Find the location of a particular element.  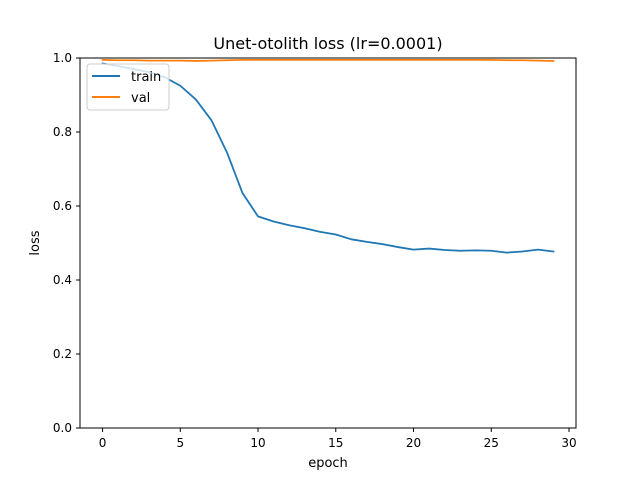

x-axis: 0 5 10 15 20 25 30 is located at coordinates (338, 439).